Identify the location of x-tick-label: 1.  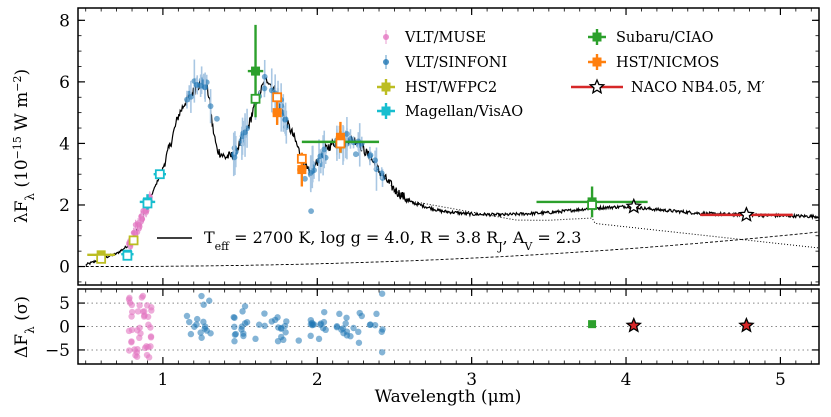
(162, 380).